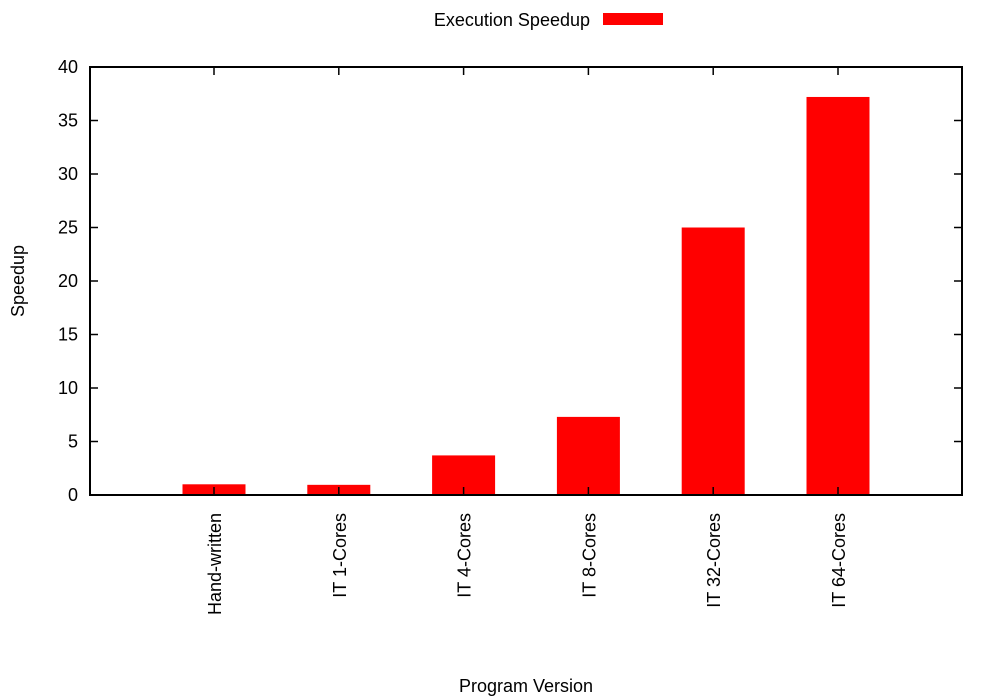 This screenshot has height=700, width=1000. Describe the element at coordinates (68, 174) in the screenshot. I see `y-tick-label-6: 30` at that location.